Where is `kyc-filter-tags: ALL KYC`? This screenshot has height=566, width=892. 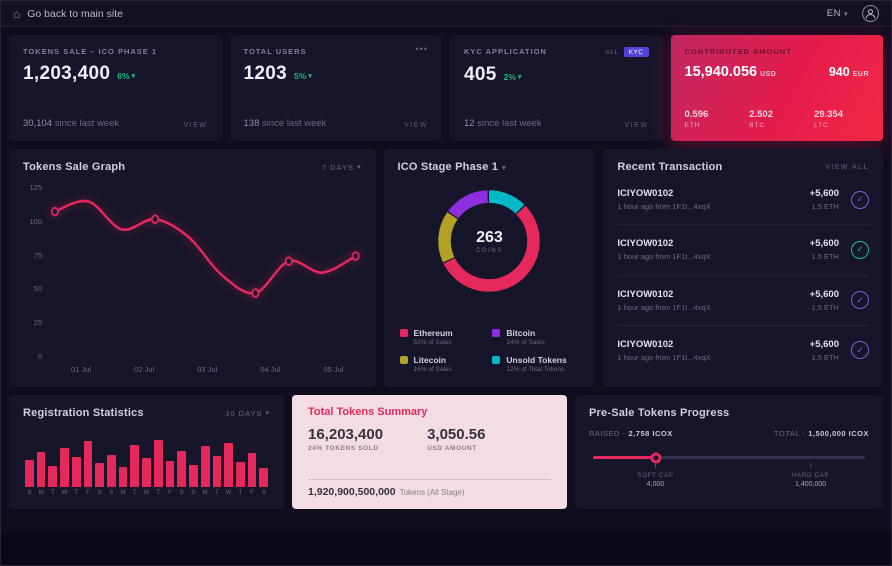
kyc-filter-tags: ALL KYC is located at coordinates (627, 52).